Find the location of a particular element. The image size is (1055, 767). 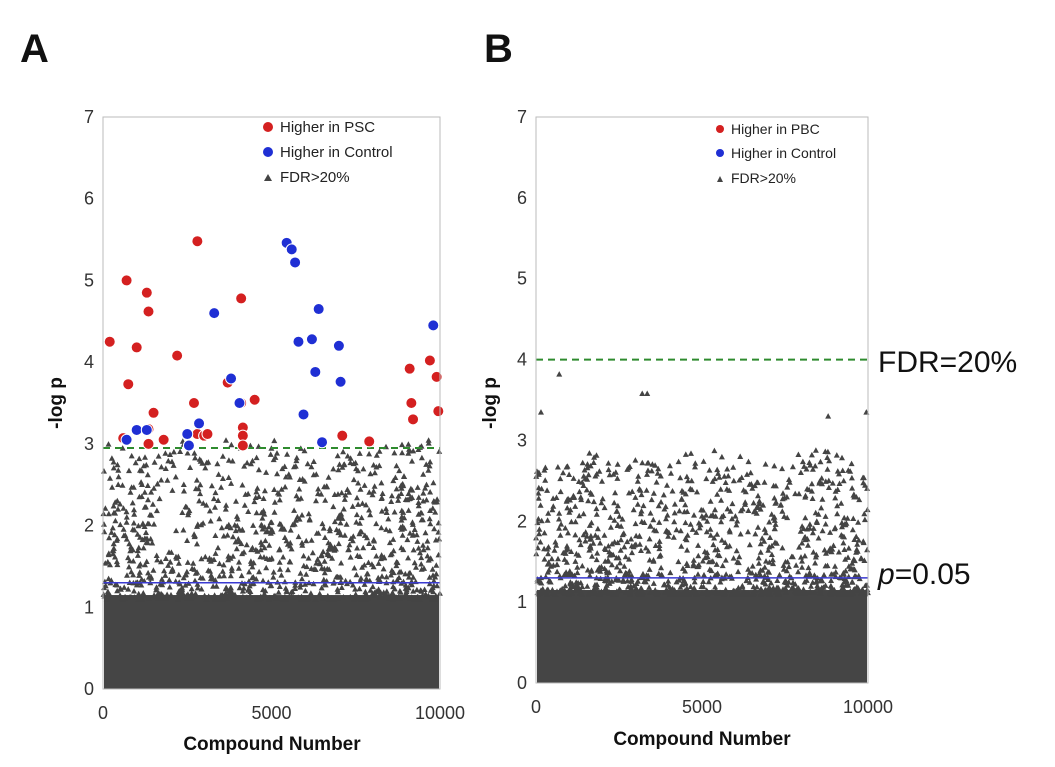

panel-b-legend: Higher in PBC Higher in Control FDR>20% is located at coordinates (776, 153).